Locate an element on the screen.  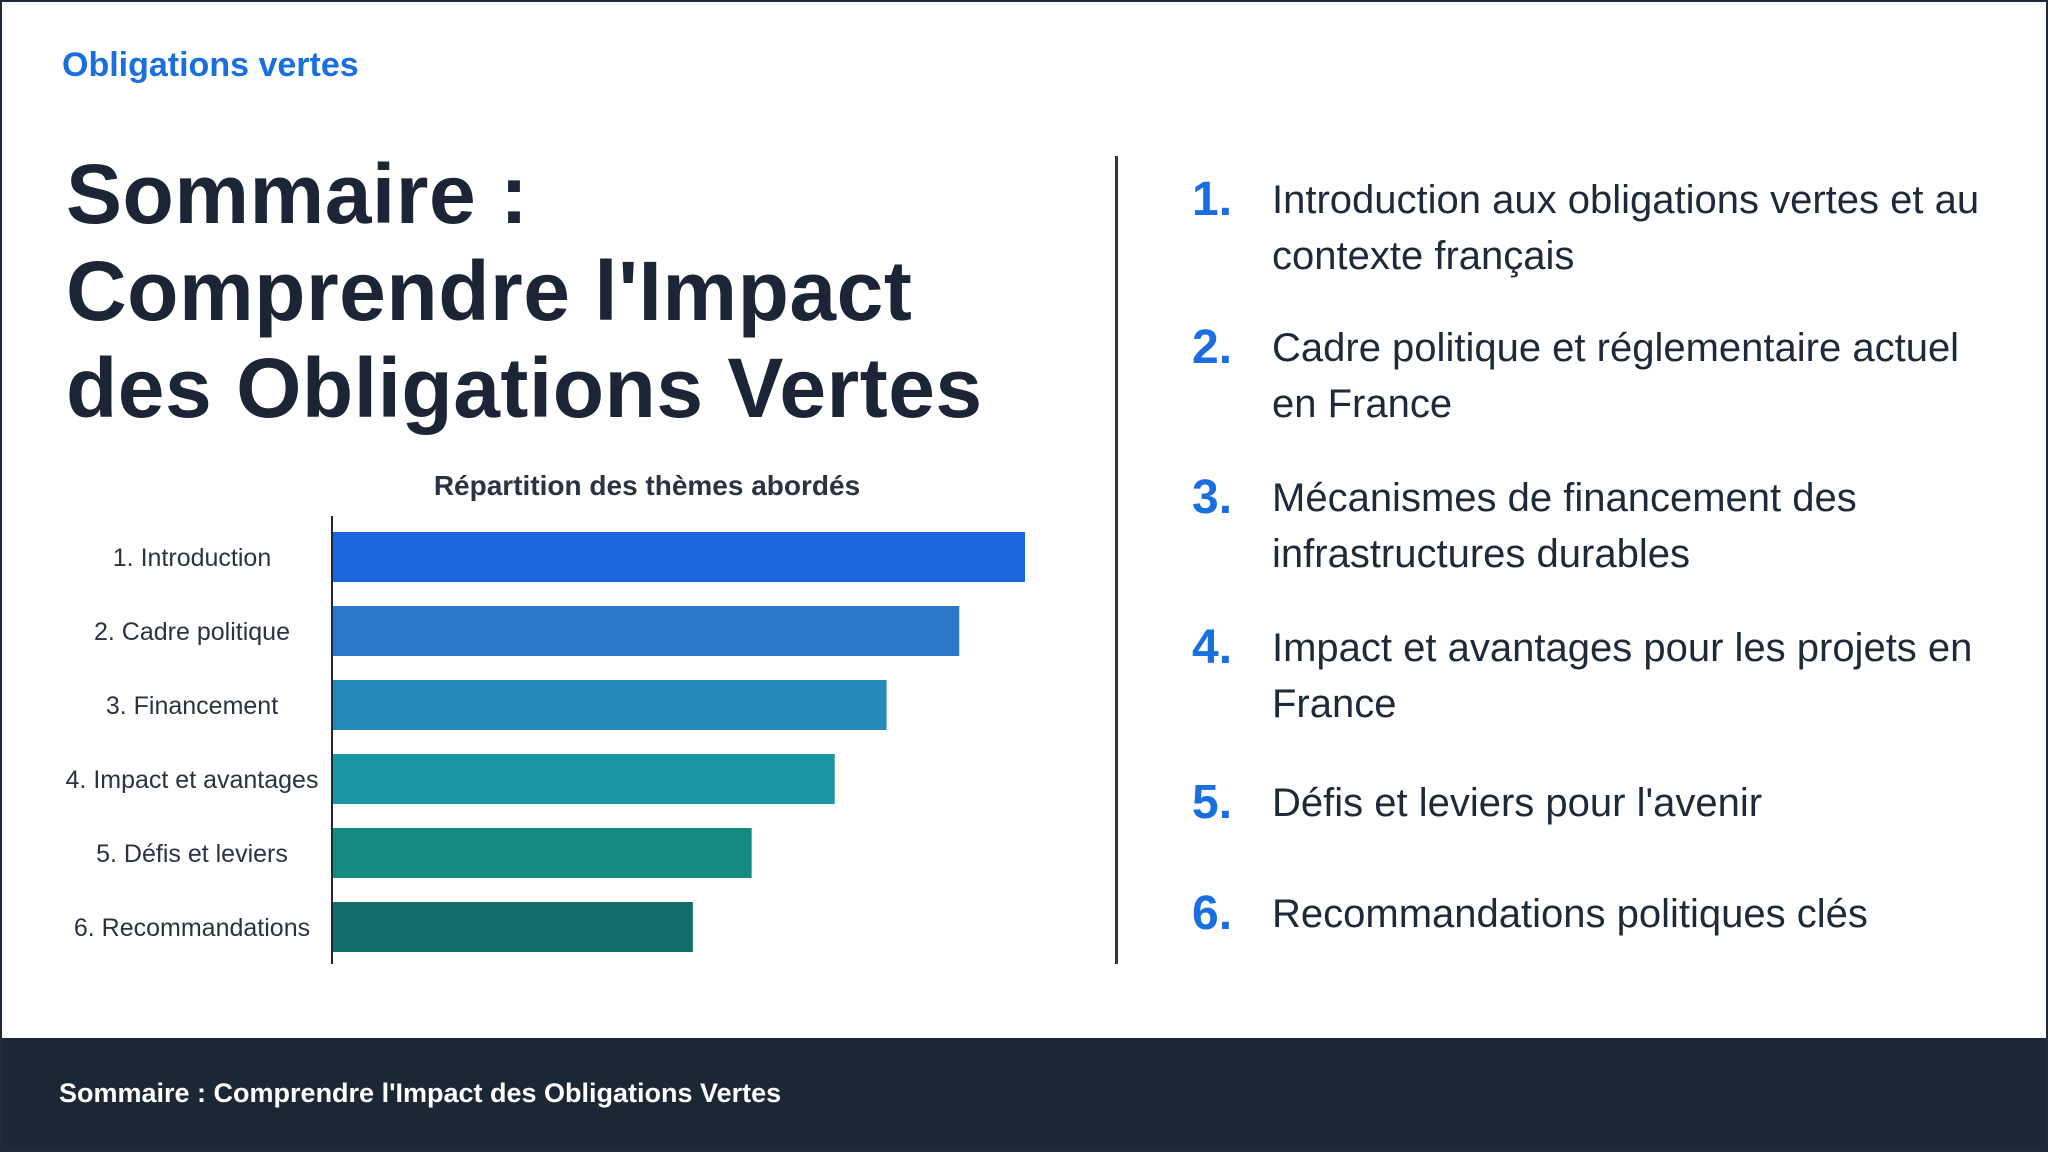
agenda-number: 6. is located at coordinates (1212, 913).